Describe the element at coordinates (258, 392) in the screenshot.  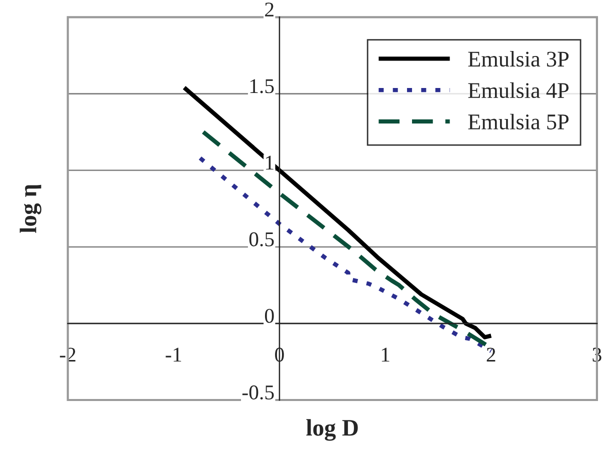
I see `y-tick-label: -0.5` at that location.